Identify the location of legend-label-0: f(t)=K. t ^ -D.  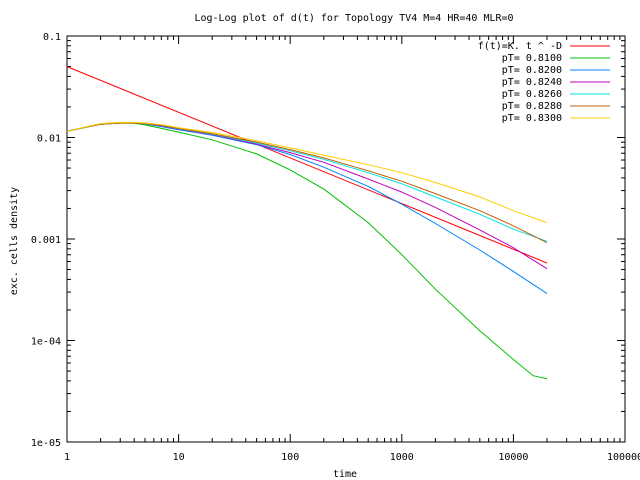
(520, 46).